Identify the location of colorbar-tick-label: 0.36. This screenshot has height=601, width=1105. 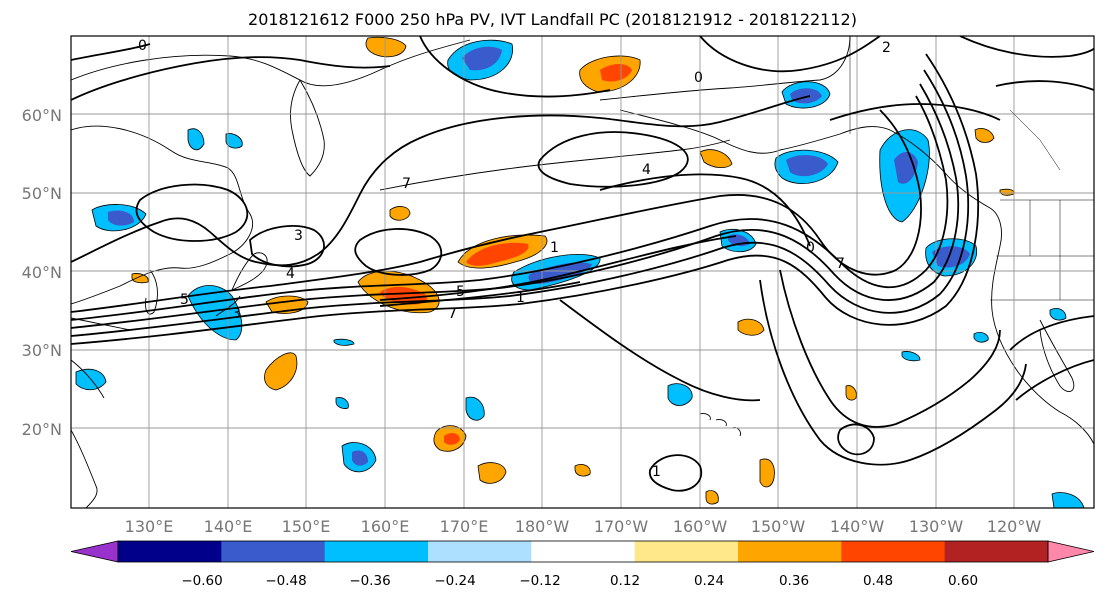
(794, 581).